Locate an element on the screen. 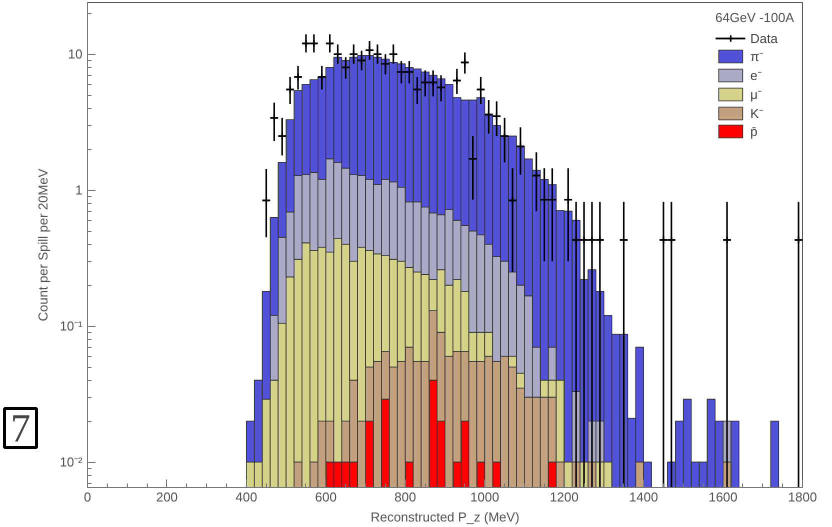  x-tick-label: 1800 is located at coordinates (802, 497).